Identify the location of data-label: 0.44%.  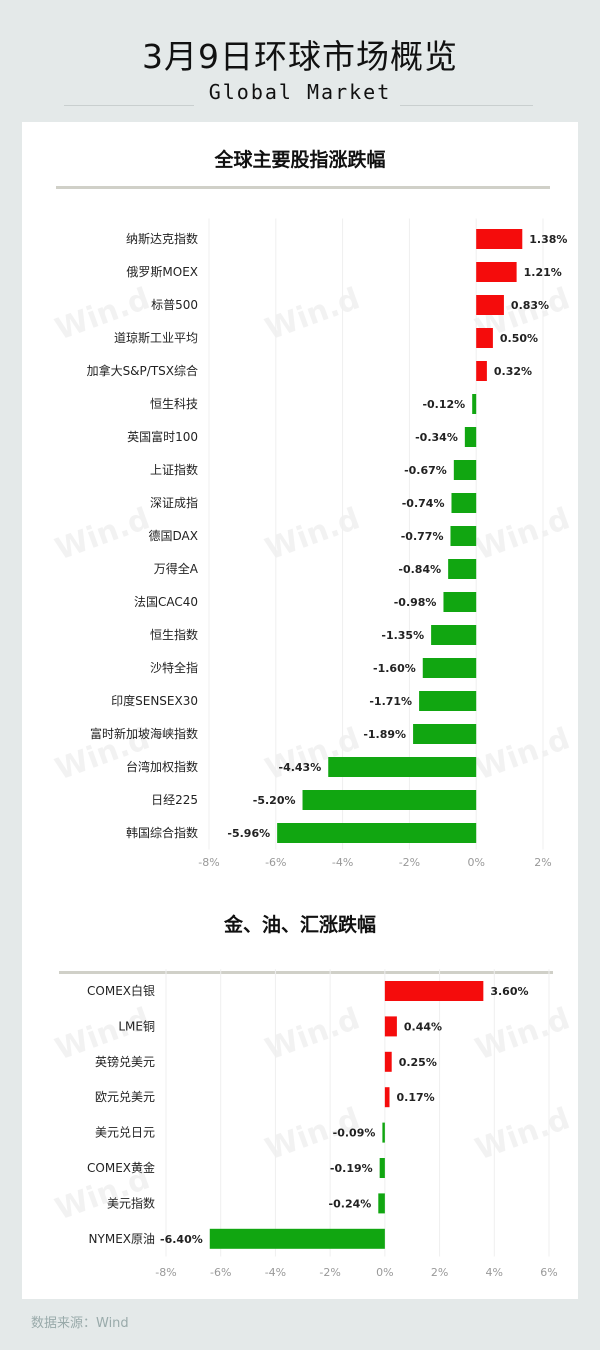
(423, 1026).